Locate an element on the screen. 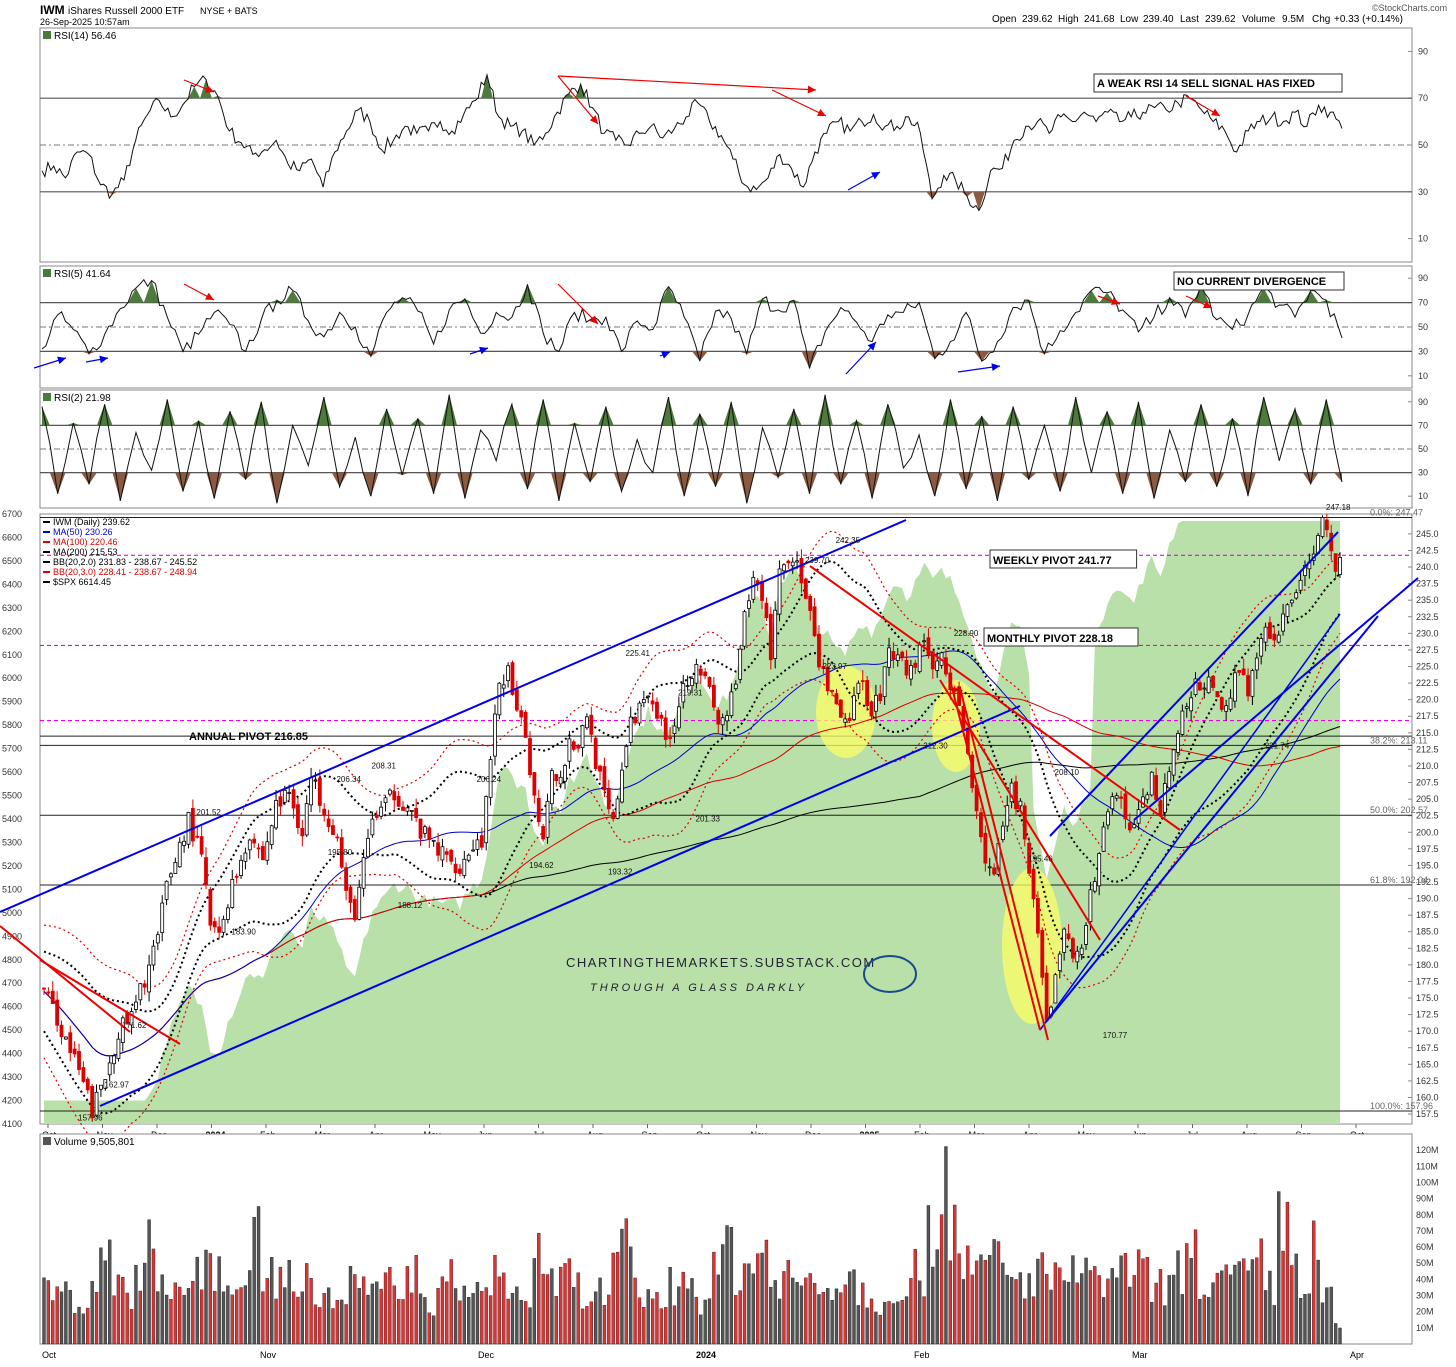  annotation-text: A WEAK RSI 14 SELL SIGNAL HAS FIXED is located at coordinates (1206, 84).